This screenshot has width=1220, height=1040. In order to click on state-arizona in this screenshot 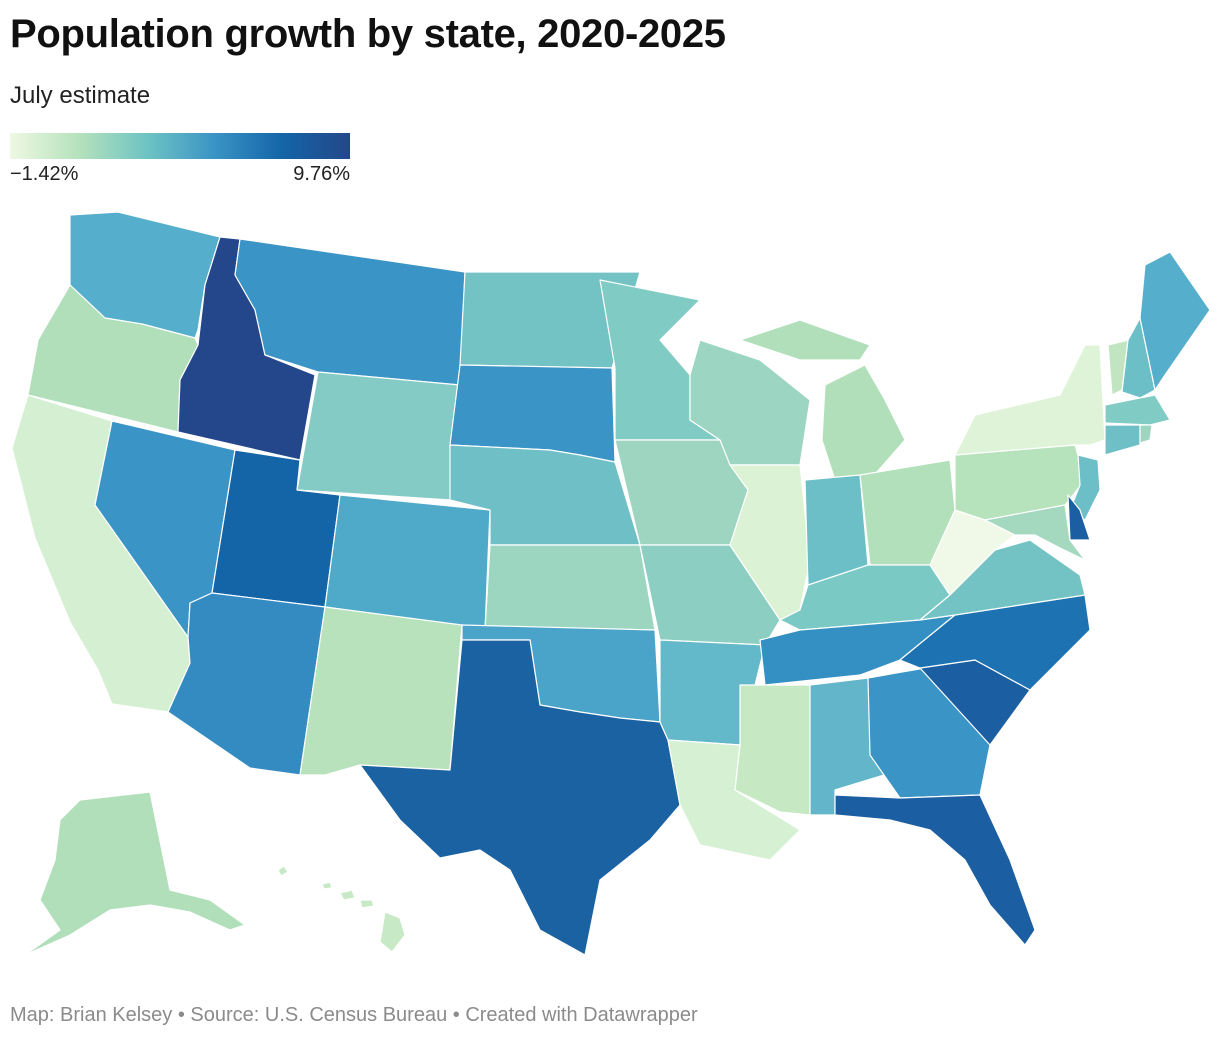, I will do `click(246, 684)`.